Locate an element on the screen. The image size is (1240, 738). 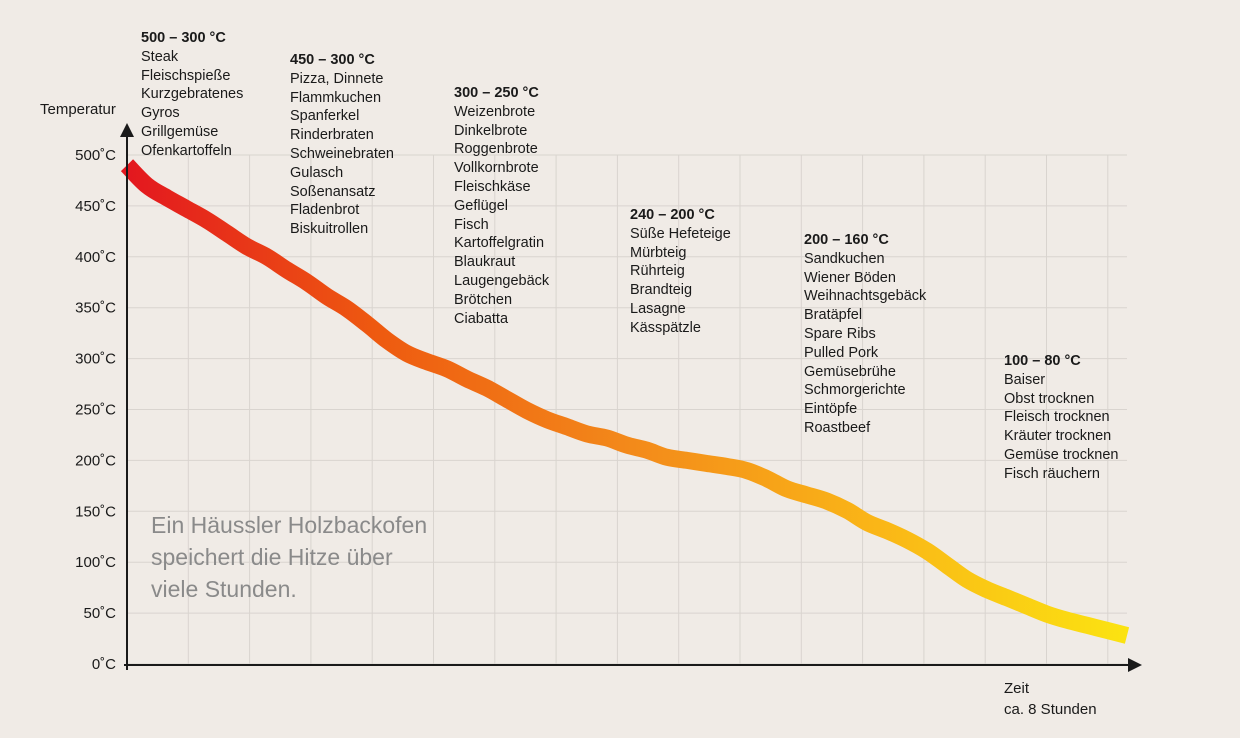
group-temperature-range: 300 – 250 °C is located at coordinates (496, 93).